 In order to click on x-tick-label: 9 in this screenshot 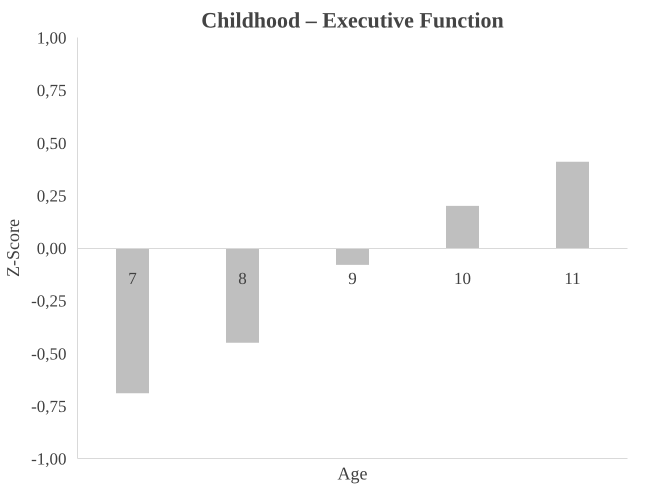, I will do `click(352, 278)`.